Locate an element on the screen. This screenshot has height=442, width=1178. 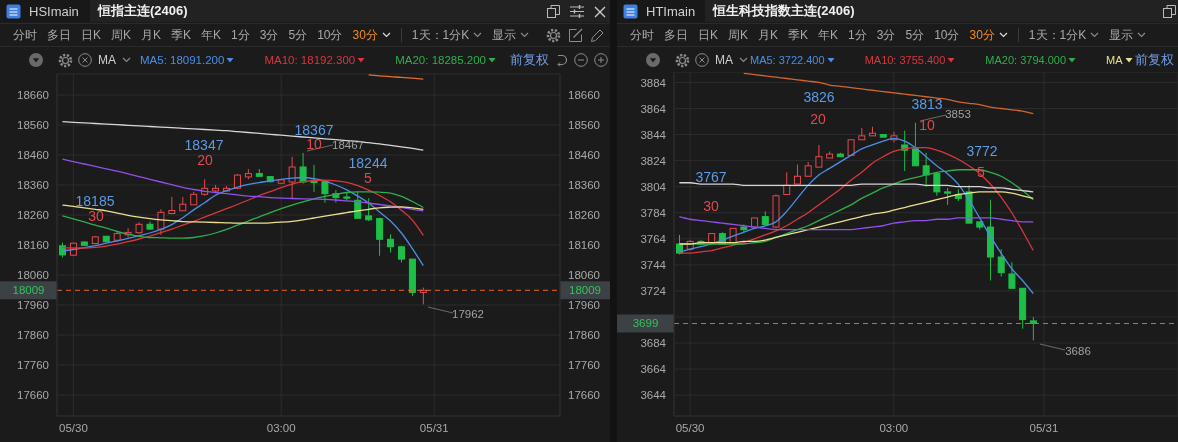
legend-label: MA5: 18091.200 is located at coordinates (182, 60).